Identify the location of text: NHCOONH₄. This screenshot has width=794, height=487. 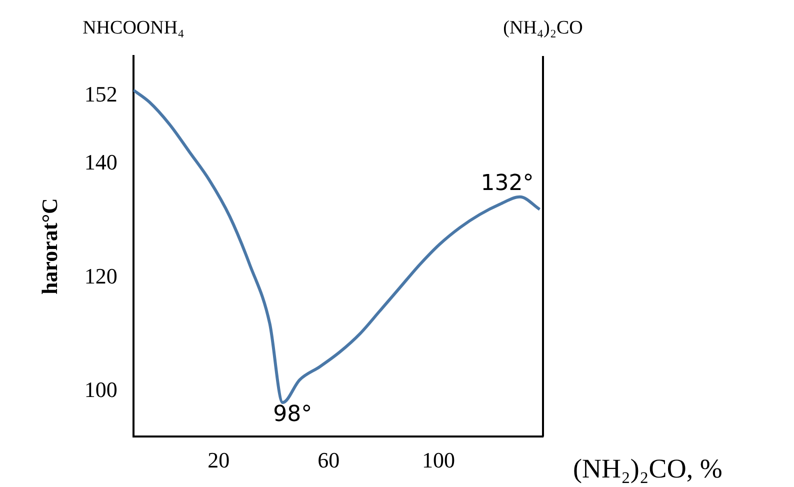
(133, 27).